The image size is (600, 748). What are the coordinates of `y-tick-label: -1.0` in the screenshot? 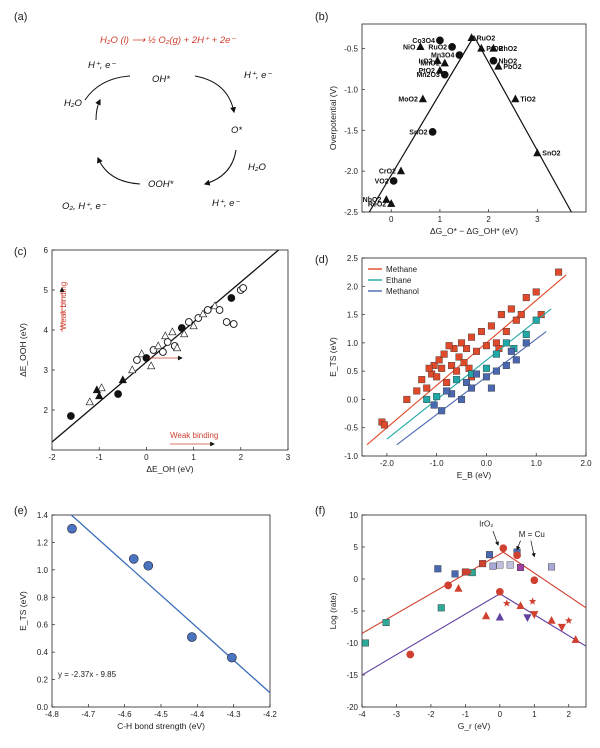 It's located at (351, 89).